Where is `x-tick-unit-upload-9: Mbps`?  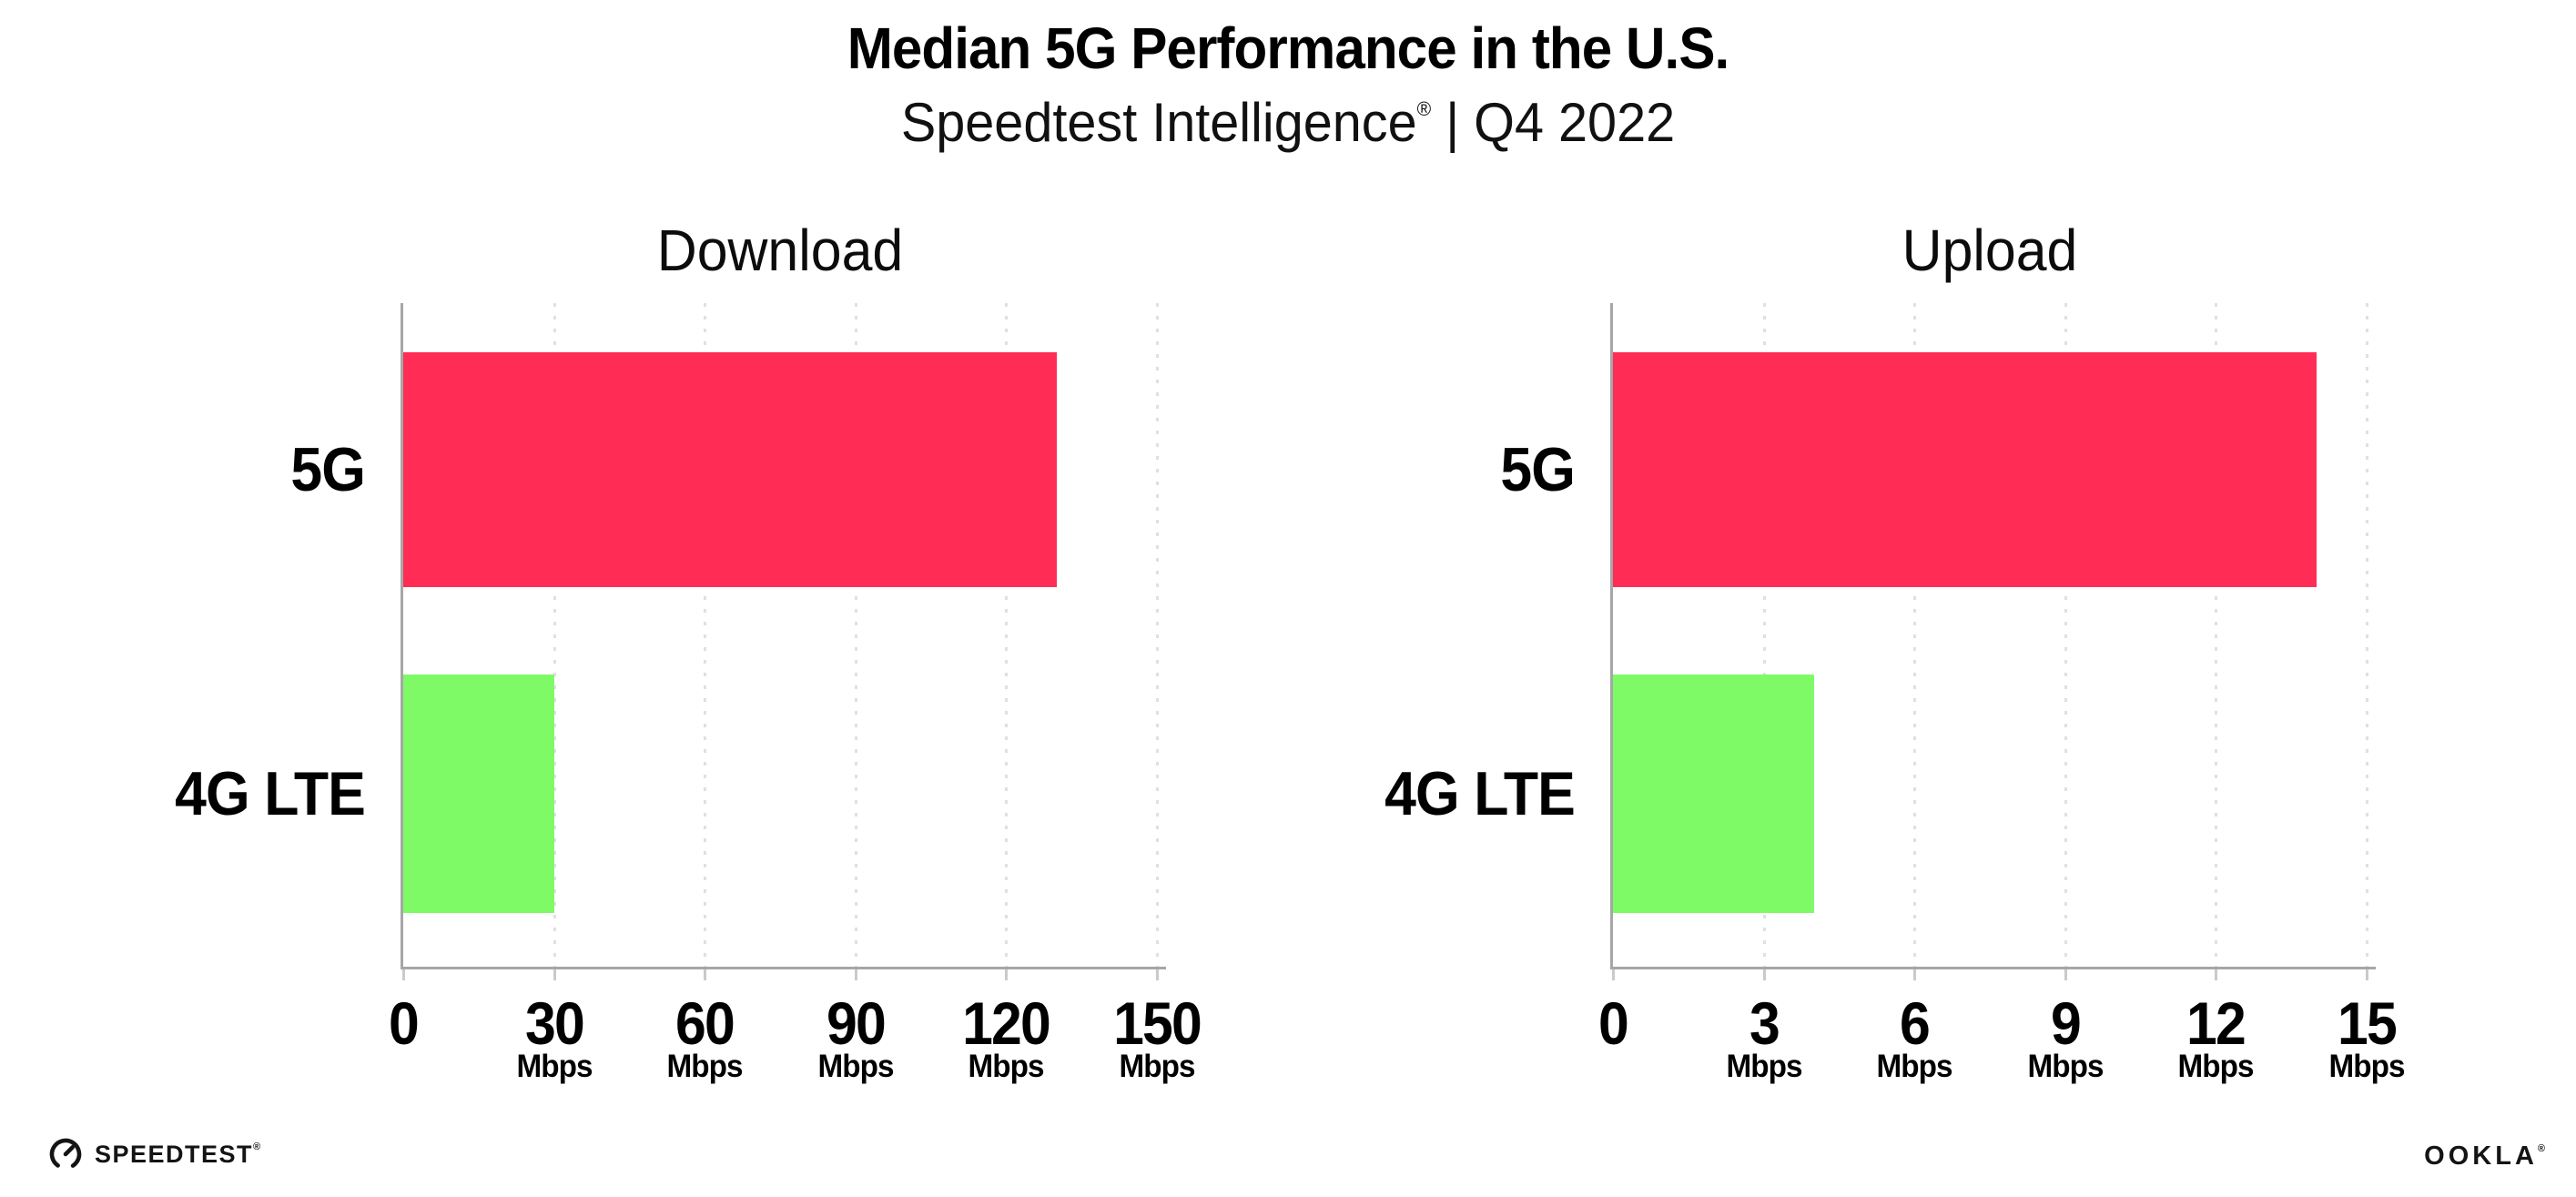 x-tick-unit-upload-9: Mbps is located at coordinates (2065, 1066).